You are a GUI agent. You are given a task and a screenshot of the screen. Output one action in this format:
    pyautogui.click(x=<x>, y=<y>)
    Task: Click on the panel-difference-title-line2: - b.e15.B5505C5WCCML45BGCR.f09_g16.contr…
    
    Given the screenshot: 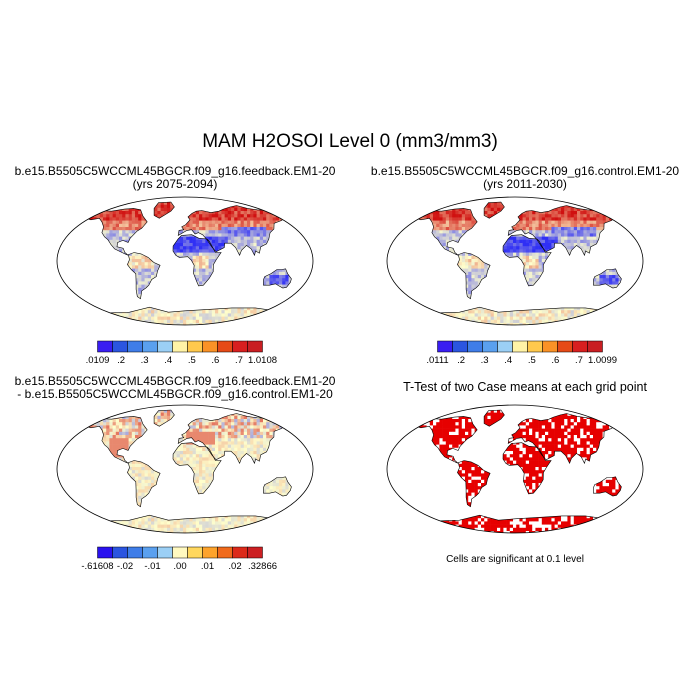 What is the action you would take?
    pyautogui.click(x=175, y=394)
    